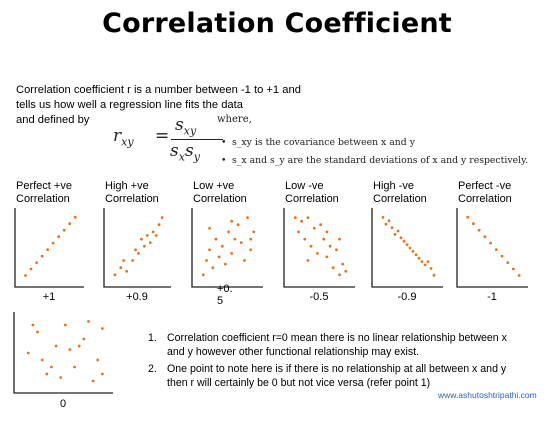 This screenshot has width=554, height=421. Describe the element at coordinates (162, 136) in the screenshot. I see `formula-equals: =` at that location.